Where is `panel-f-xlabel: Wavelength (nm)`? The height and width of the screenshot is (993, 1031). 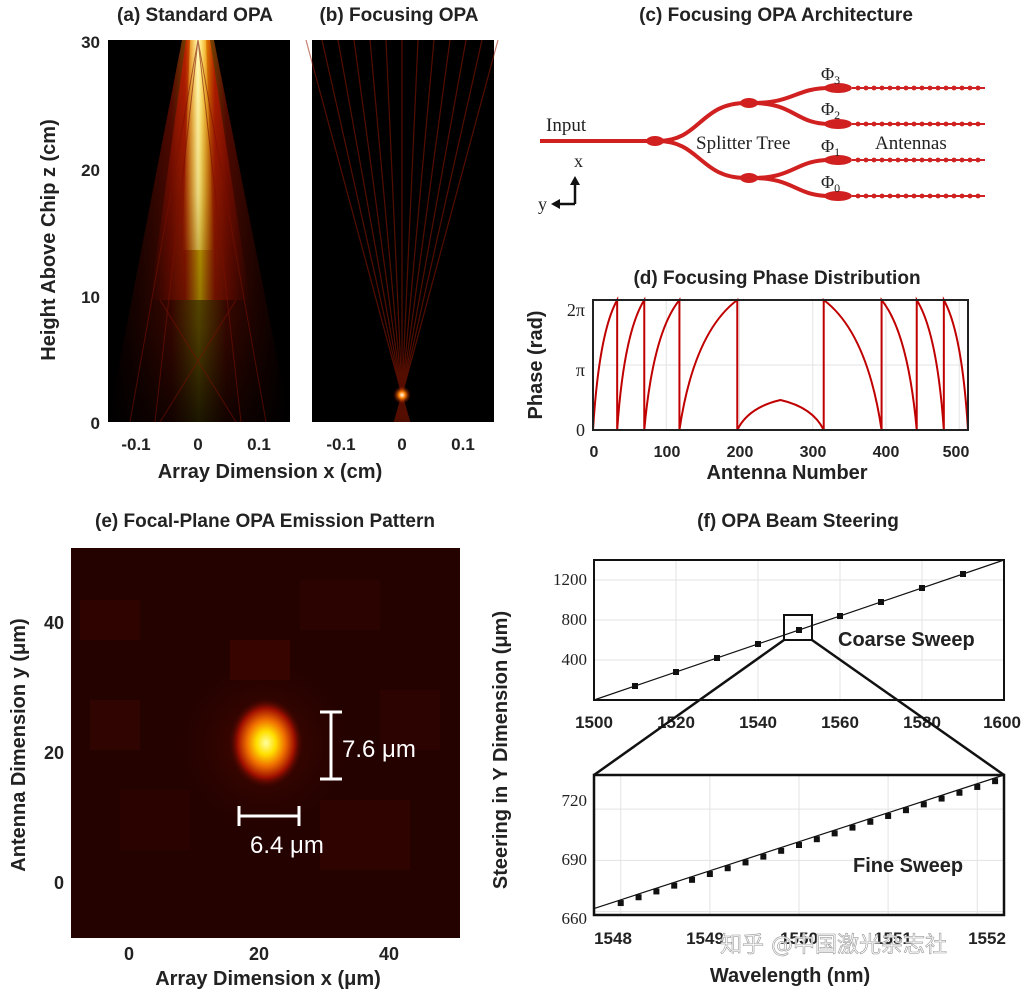 panel-f-xlabel: Wavelength (nm) is located at coordinates (790, 976).